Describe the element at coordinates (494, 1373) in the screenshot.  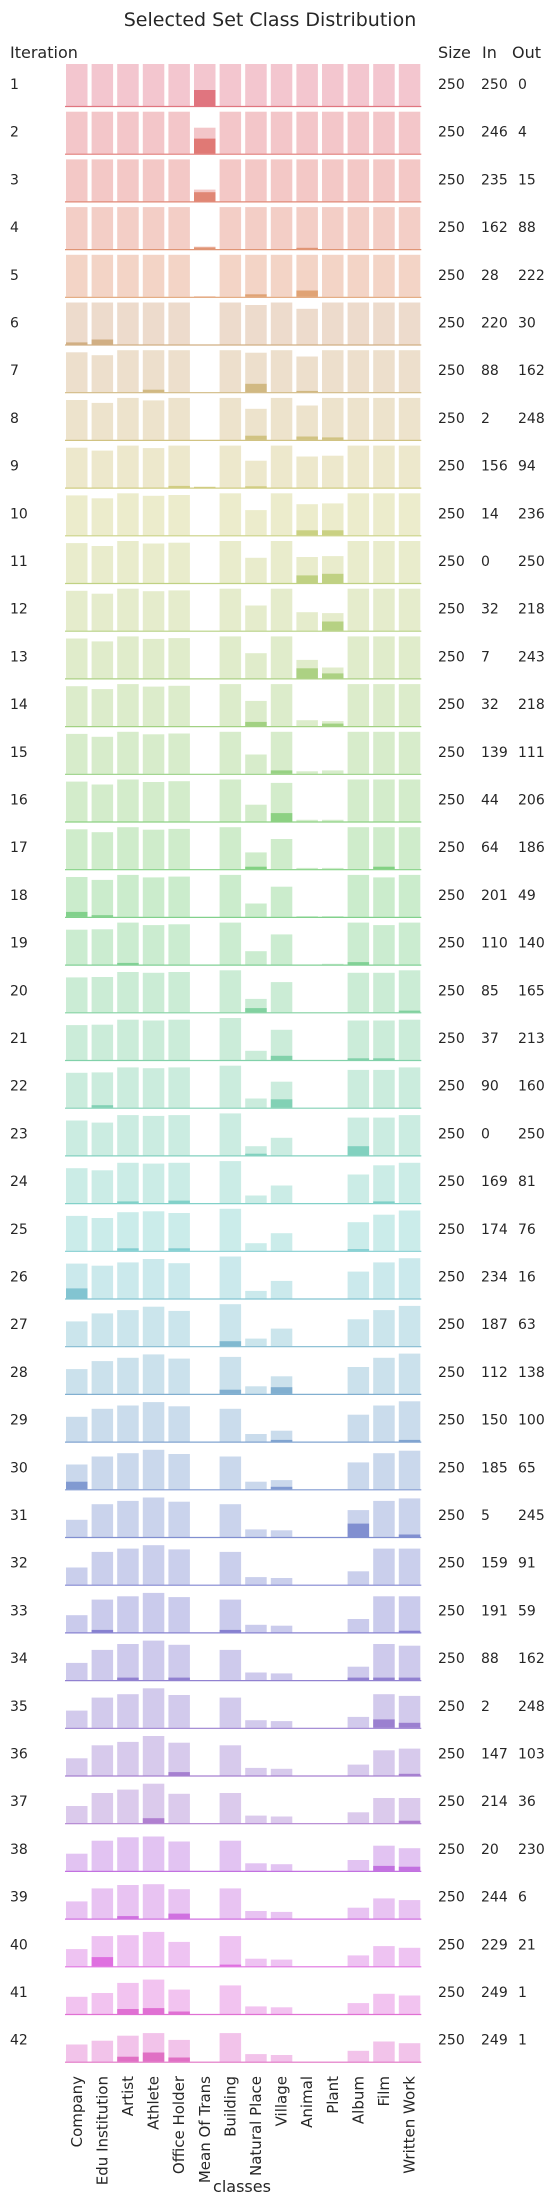
I see `in-value: 112` at that location.